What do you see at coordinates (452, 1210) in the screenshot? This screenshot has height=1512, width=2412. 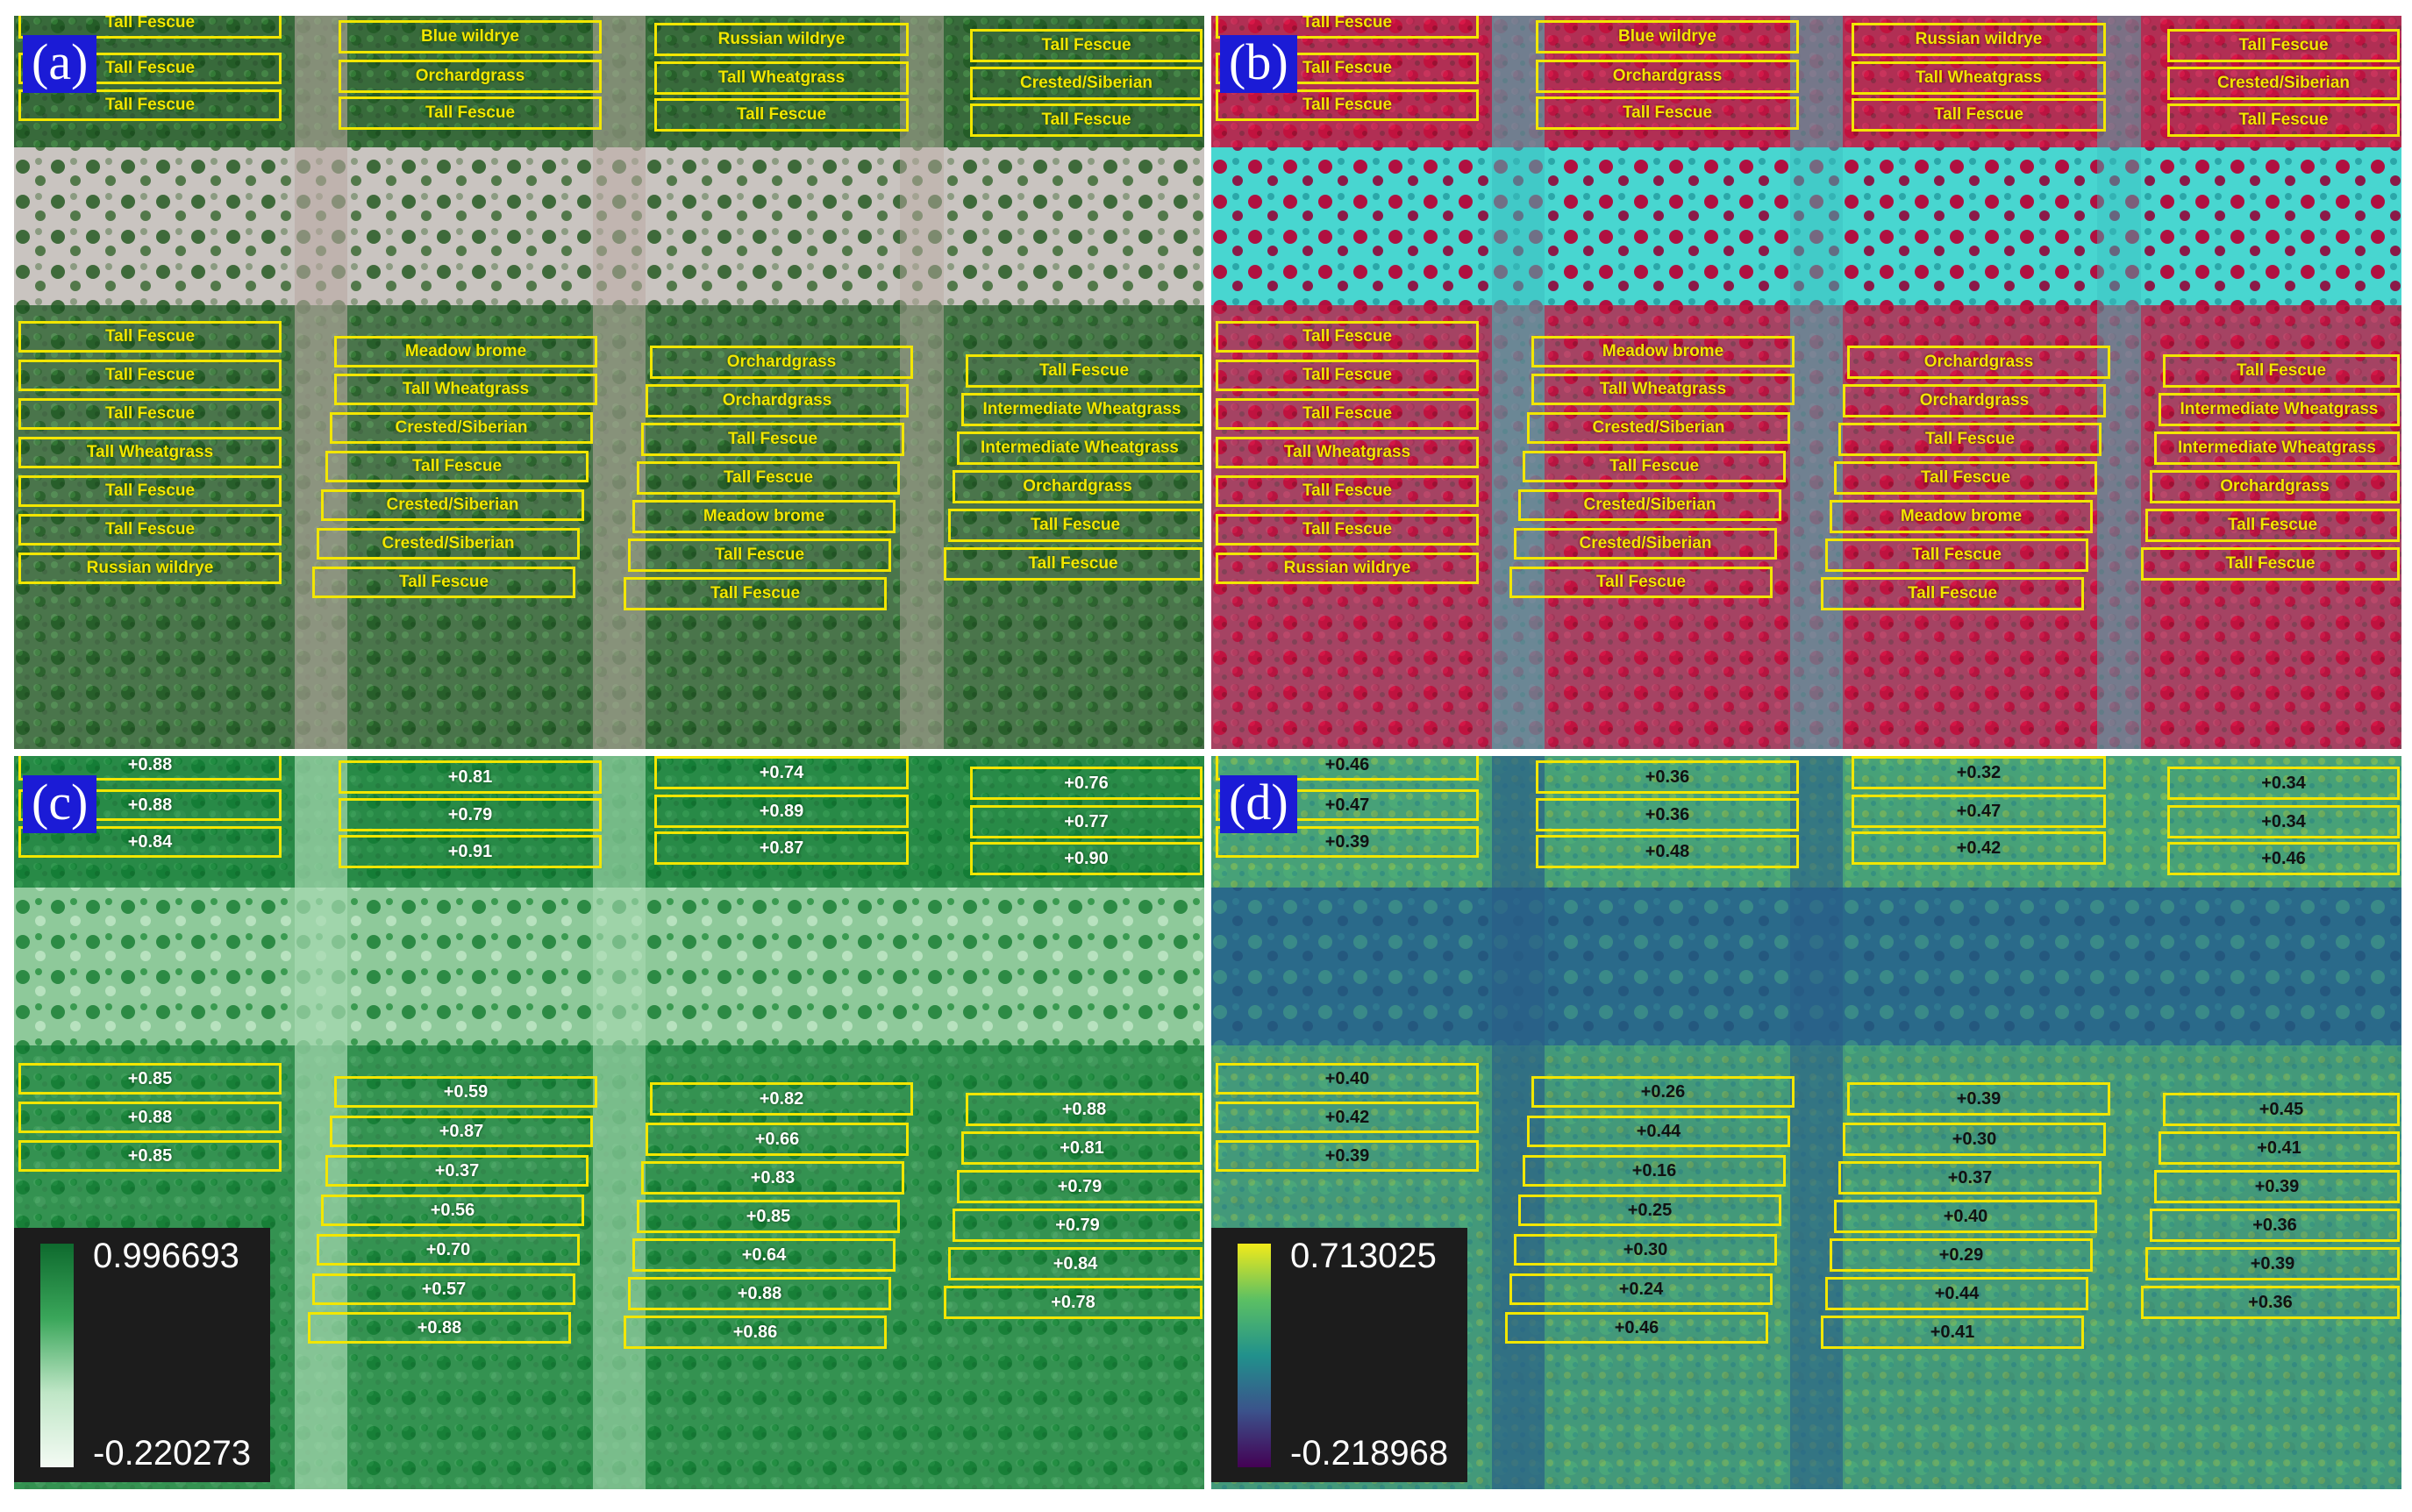 I see `plot-ndvi-value: +0.56` at bounding box center [452, 1210].